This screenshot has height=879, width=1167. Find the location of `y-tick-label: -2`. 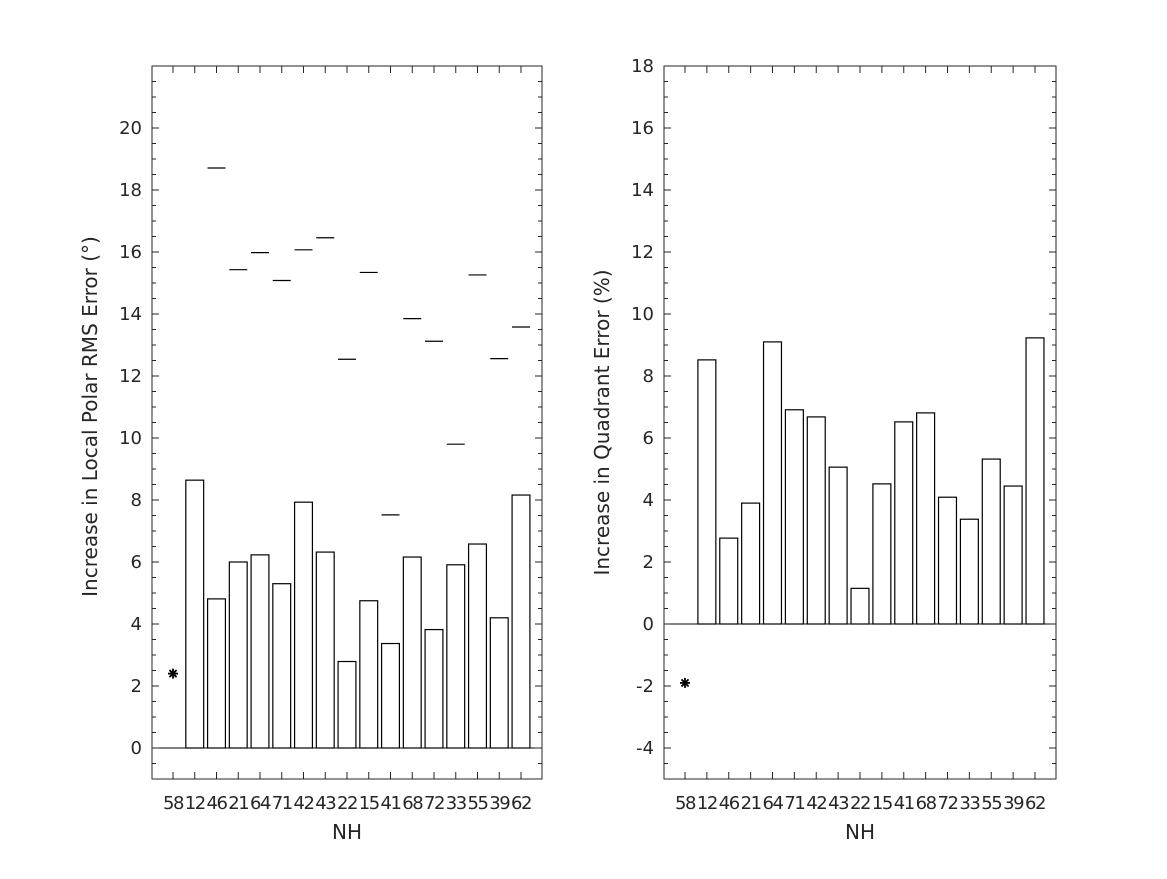

y-tick-label: -2 is located at coordinates (645, 686).